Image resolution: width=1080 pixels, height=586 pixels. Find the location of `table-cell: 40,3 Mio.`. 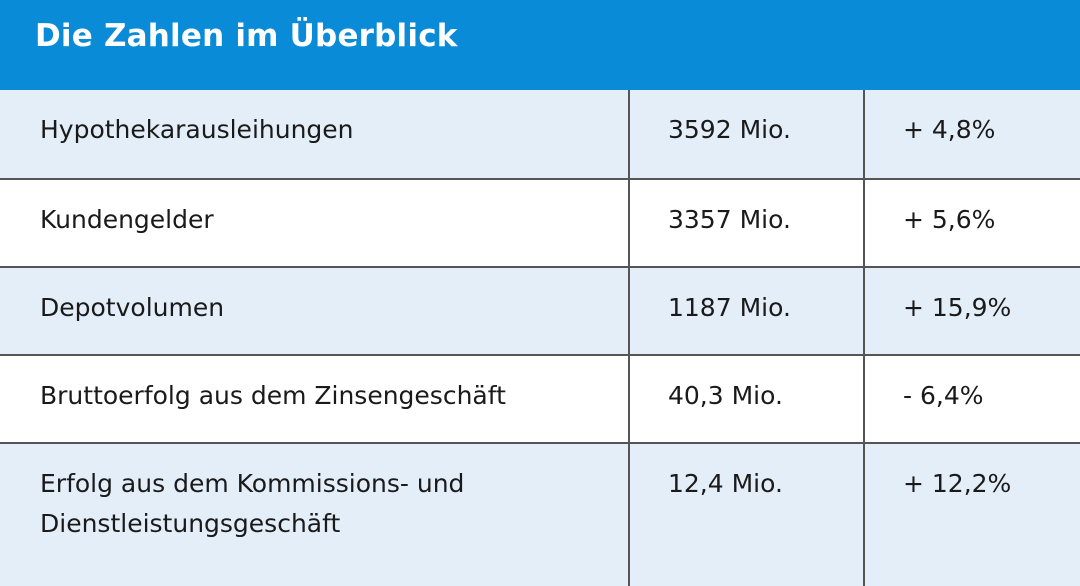

table-cell: 40,3 Mio. is located at coordinates (747, 399).